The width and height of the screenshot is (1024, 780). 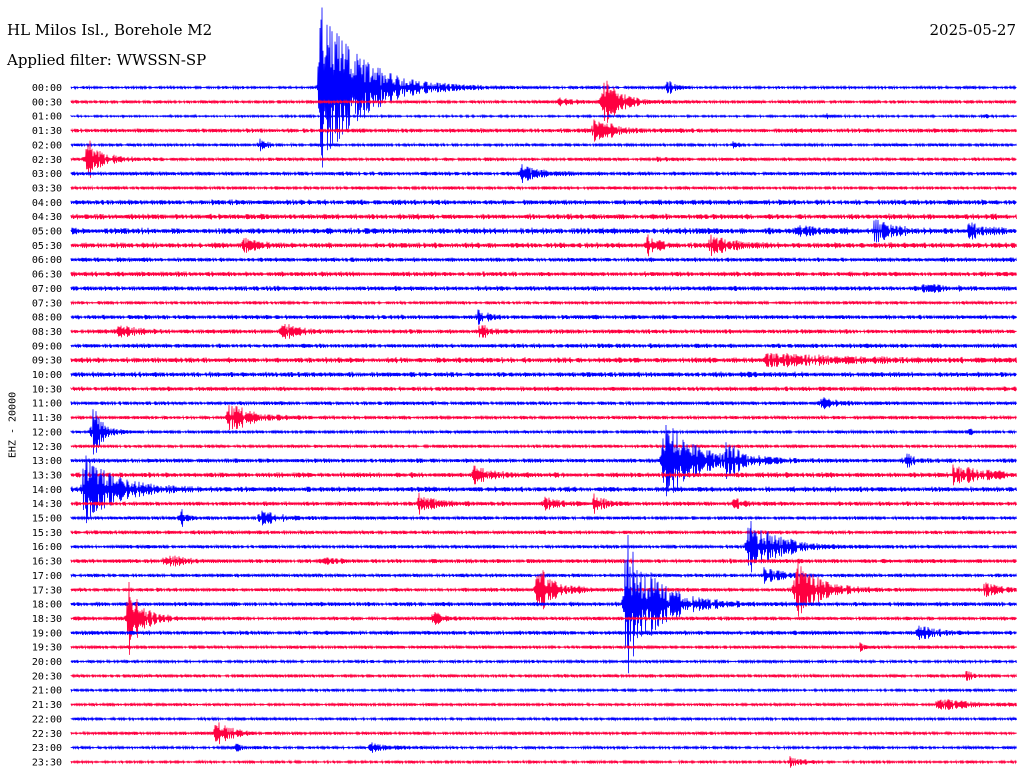 I want to click on tick-label-2130: 21:30, so click(x=47, y=705).